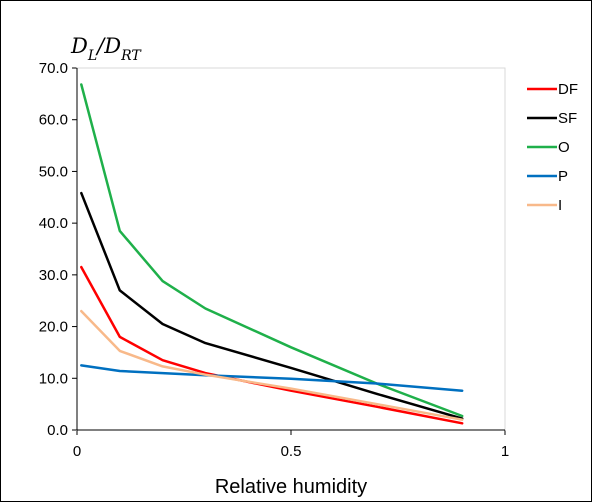 This screenshot has width=592, height=503. What do you see at coordinates (53, 68) in the screenshot?
I see `y-tick-label: 70.0` at bounding box center [53, 68].